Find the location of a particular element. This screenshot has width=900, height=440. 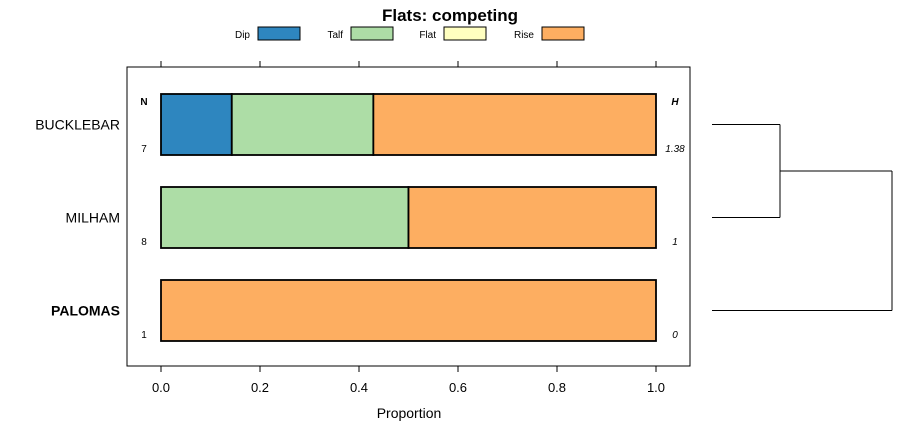

bar-segment-dip is located at coordinates (196, 124).